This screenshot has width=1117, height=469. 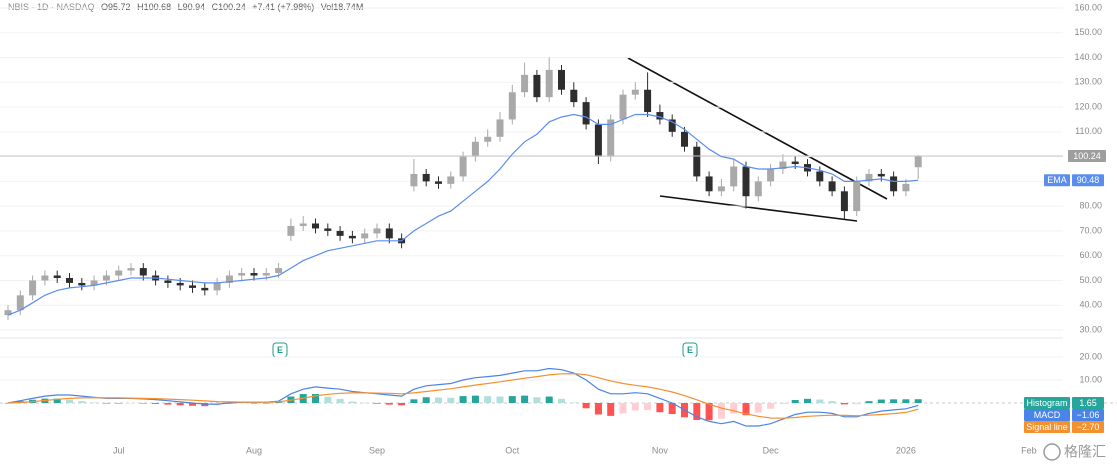 What do you see at coordinates (1088, 106) in the screenshot?
I see `y-tick-label: 120.00` at bounding box center [1088, 106].